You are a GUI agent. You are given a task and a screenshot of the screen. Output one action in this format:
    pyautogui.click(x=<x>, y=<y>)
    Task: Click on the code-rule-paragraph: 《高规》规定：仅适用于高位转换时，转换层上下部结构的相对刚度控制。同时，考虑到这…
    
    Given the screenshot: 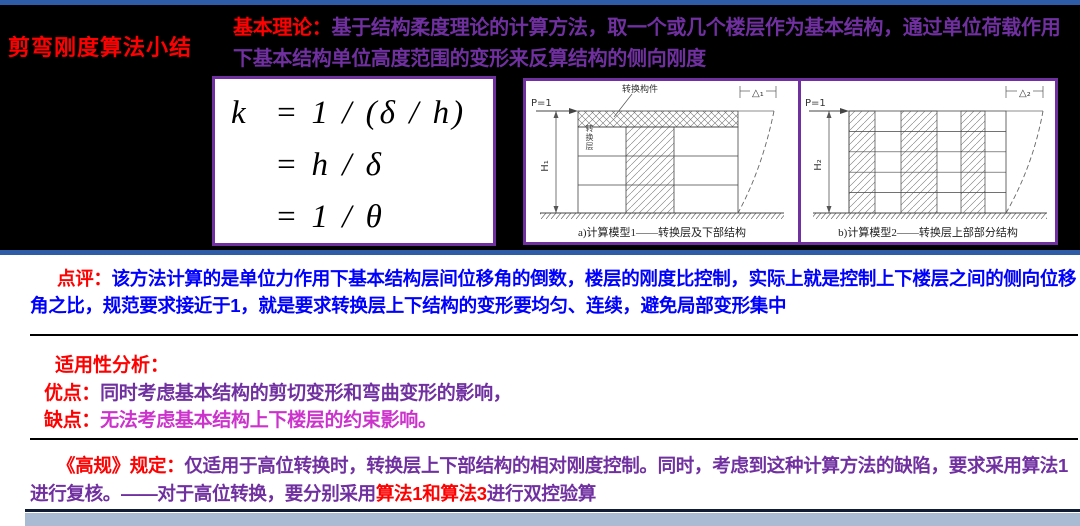 What is the action you would take?
    pyautogui.click(x=554, y=480)
    